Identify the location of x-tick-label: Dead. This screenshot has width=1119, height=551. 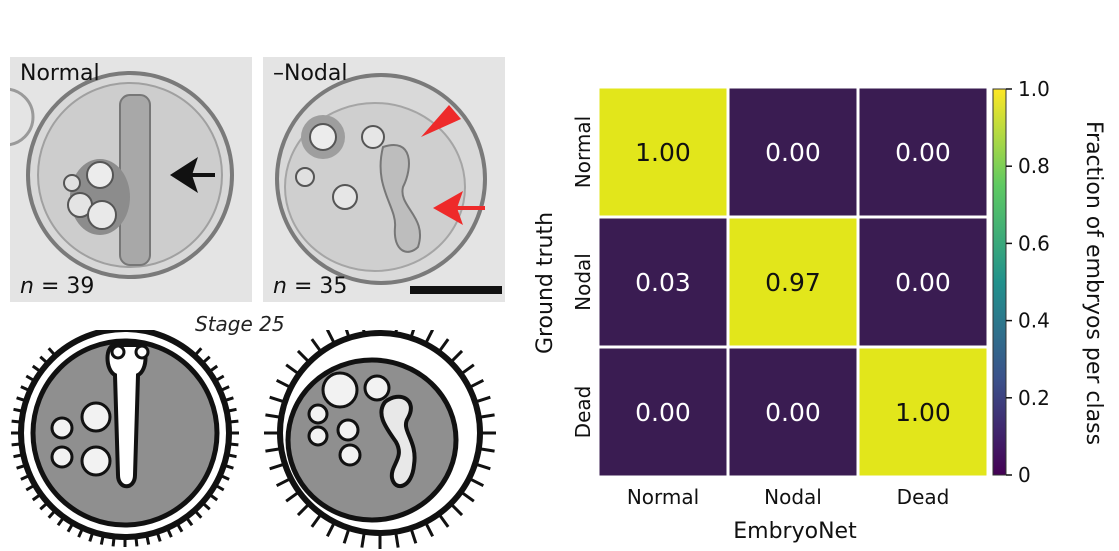
(923, 497).